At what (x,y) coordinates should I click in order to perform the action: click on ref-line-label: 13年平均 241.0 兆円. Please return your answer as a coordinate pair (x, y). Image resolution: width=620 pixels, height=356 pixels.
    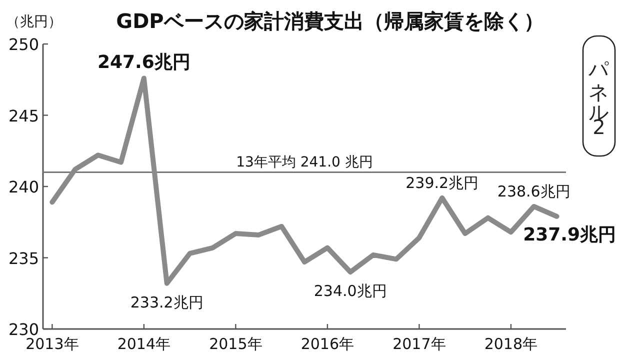
    Looking at the image, I should click on (304, 162).